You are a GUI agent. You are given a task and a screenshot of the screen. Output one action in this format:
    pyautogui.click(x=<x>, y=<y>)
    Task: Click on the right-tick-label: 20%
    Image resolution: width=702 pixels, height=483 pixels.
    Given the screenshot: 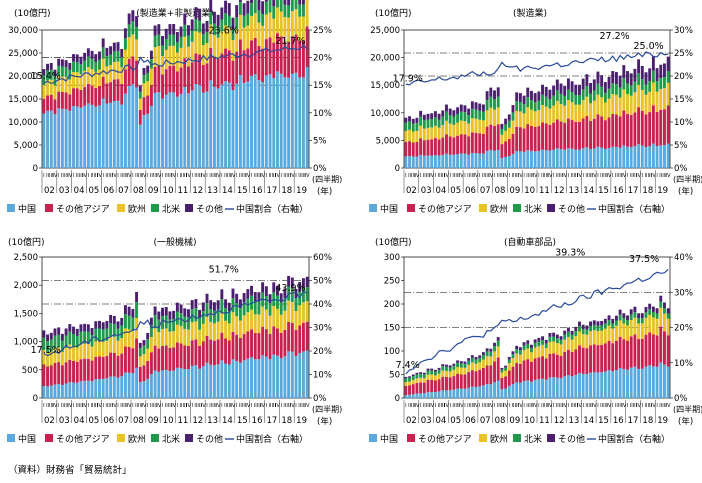 What is the action you would take?
    pyautogui.click(x=683, y=329)
    